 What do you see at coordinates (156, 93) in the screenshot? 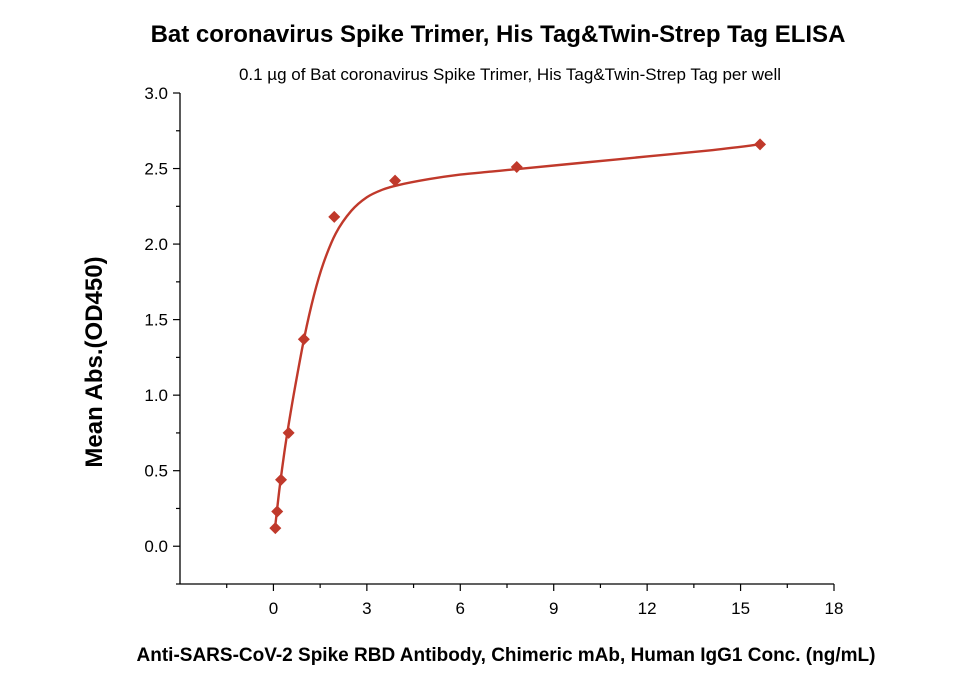
I see `y-tick-label: 3.0` at bounding box center [156, 93].